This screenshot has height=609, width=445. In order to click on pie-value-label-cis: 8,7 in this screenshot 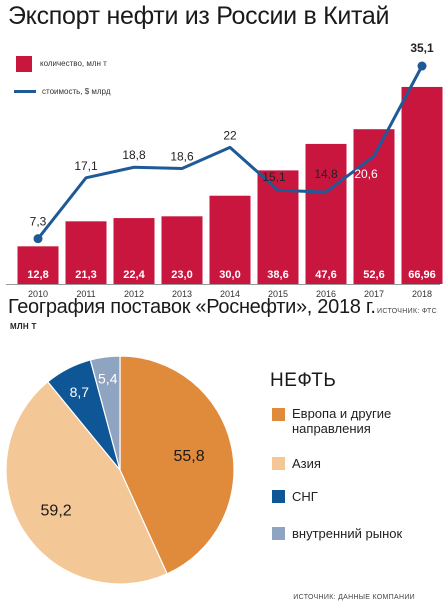, I will do `click(80, 392)`.